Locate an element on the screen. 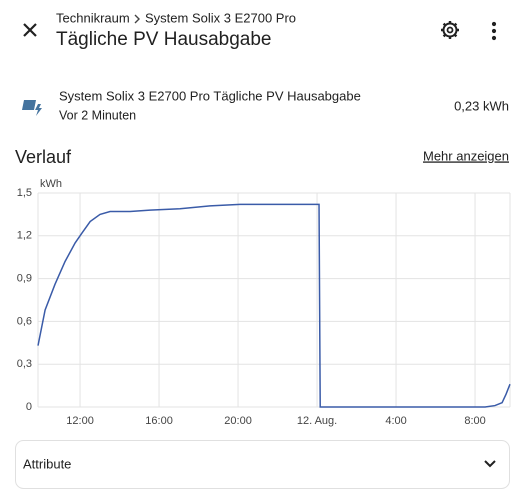 This screenshot has width=525, height=500. y-axis-unit: kWh is located at coordinates (51, 184).